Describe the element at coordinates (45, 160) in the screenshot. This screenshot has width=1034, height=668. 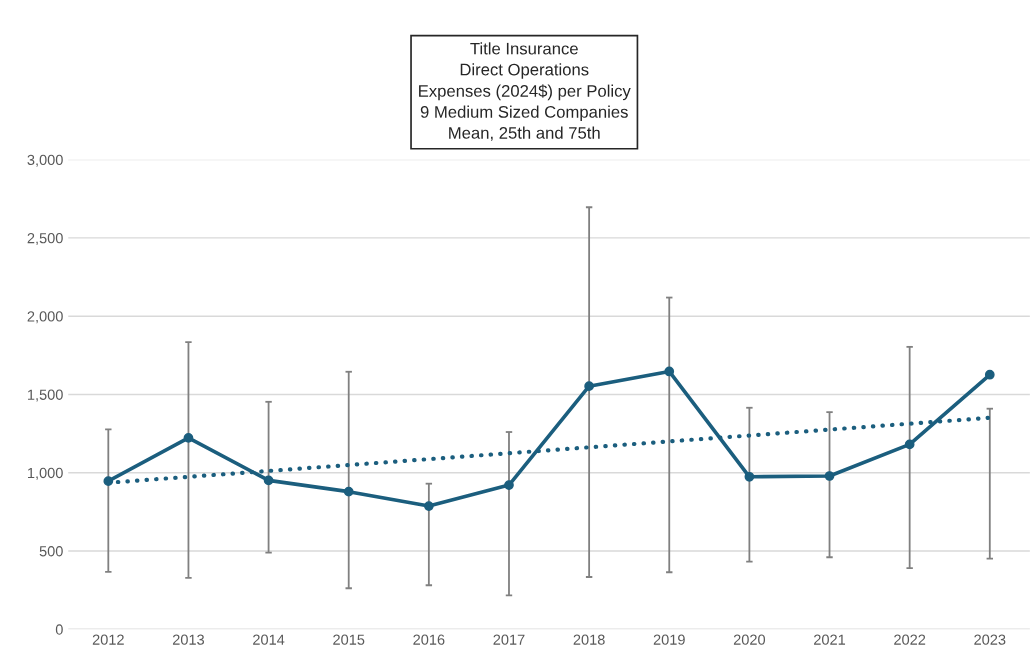
I see `y-tick-label: 3,000` at that location.